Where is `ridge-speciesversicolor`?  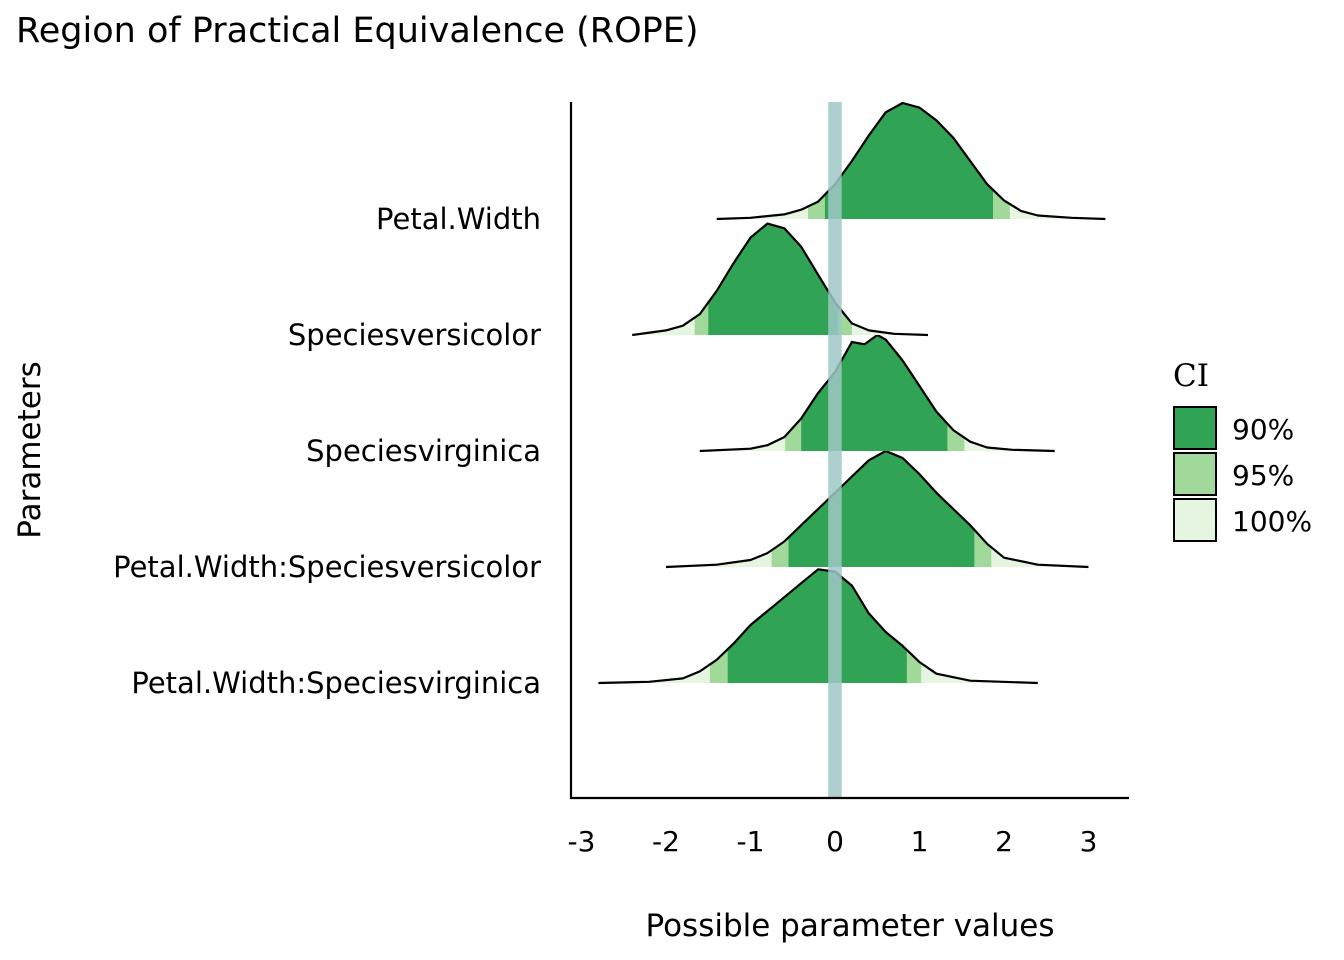 ridge-speciesversicolor is located at coordinates (780, 279).